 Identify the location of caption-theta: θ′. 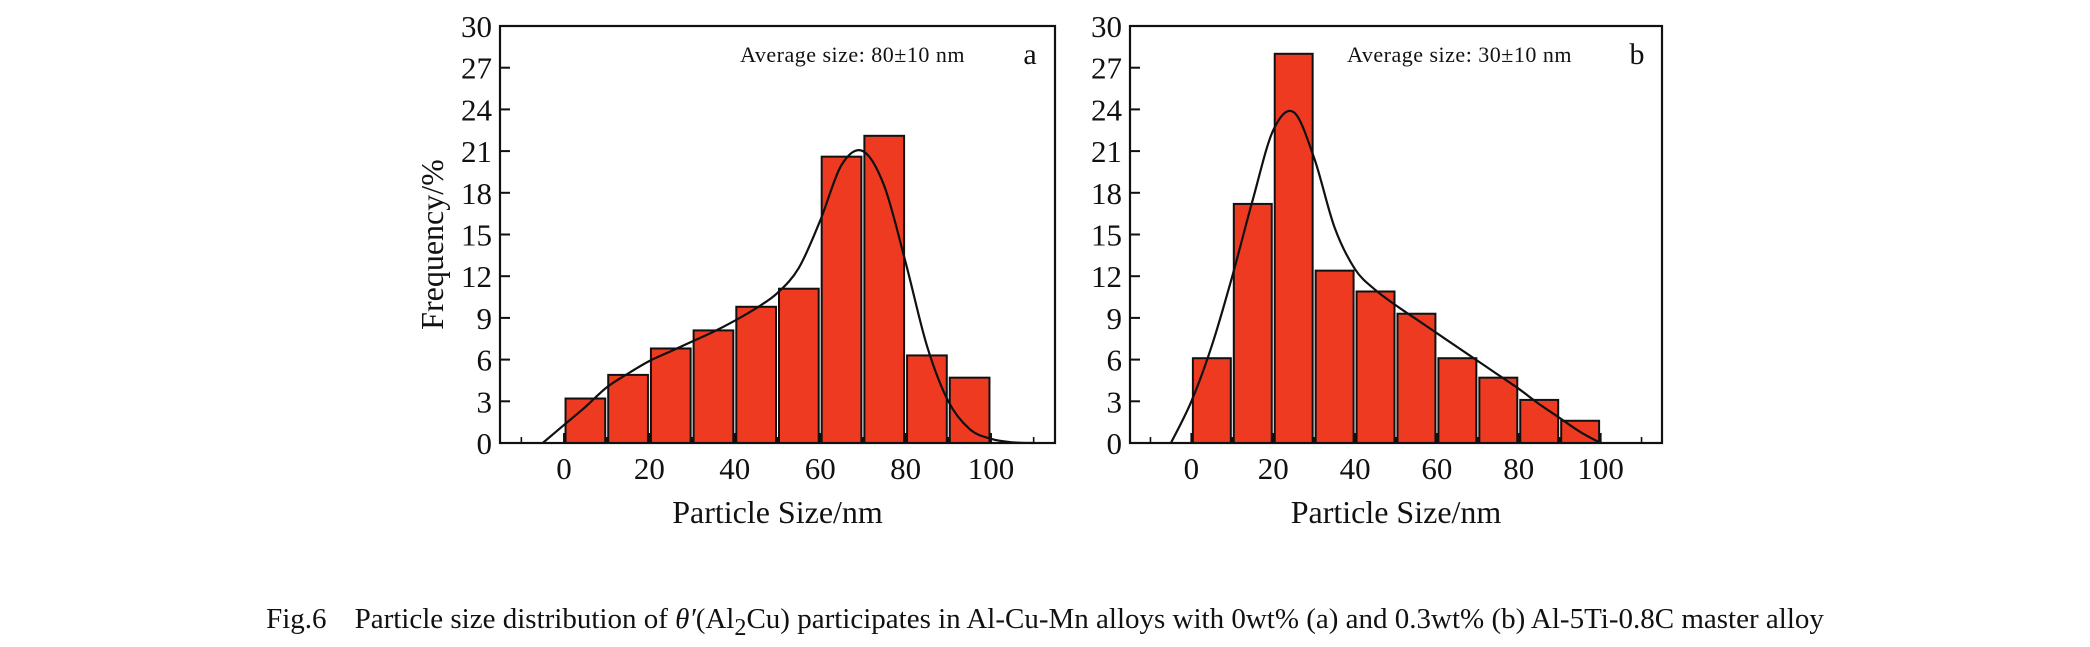
(685, 619).